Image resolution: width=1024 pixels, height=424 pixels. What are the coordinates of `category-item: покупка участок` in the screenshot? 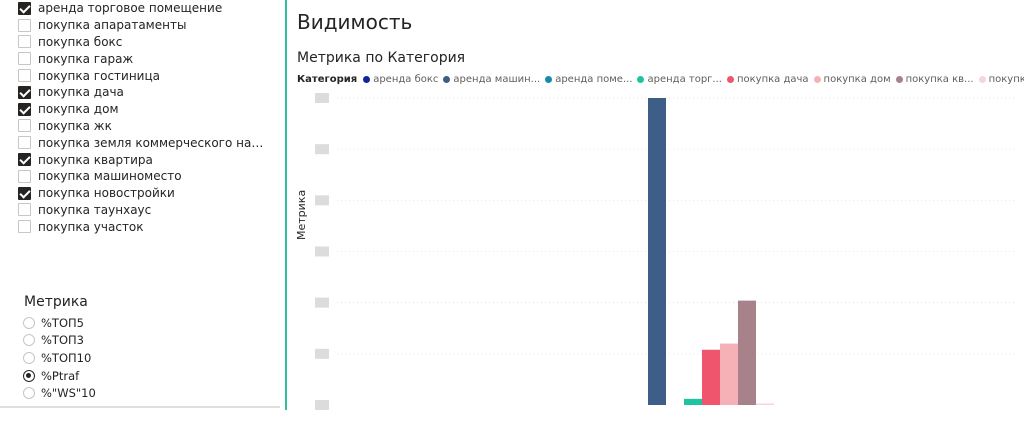 It's located at (143, 226).